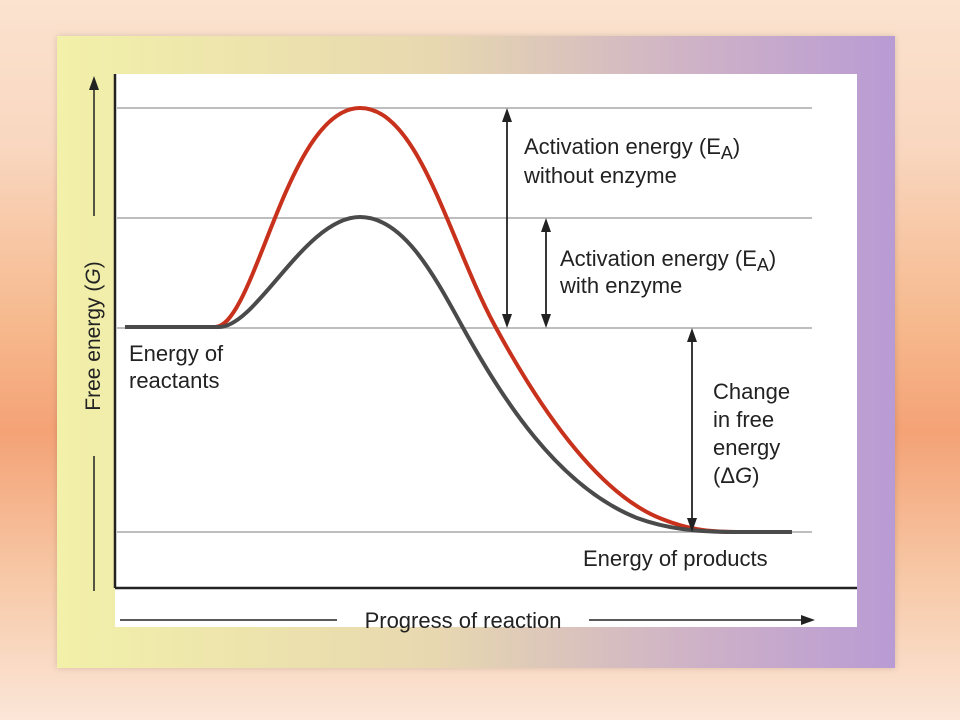 The height and width of the screenshot is (720, 960). Describe the element at coordinates (93, 335) in the screenshot. I see `y-axis-label: Free energy (G)` at that location.